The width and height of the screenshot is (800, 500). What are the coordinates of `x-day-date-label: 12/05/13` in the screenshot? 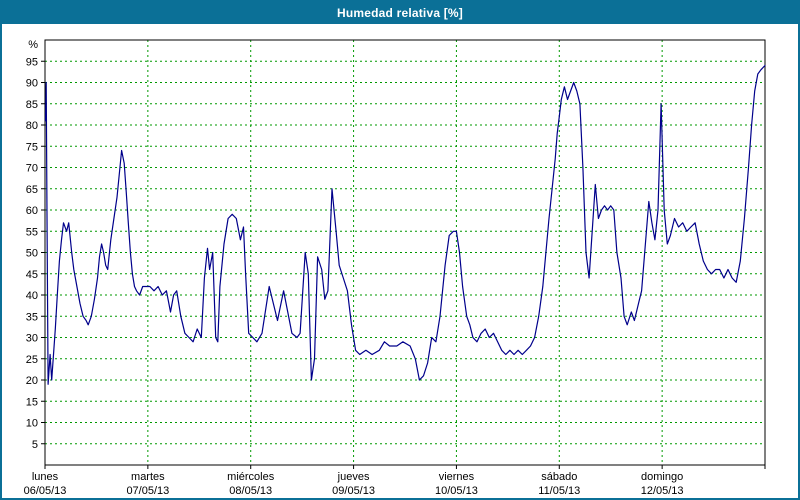 It's located at (662, 491).